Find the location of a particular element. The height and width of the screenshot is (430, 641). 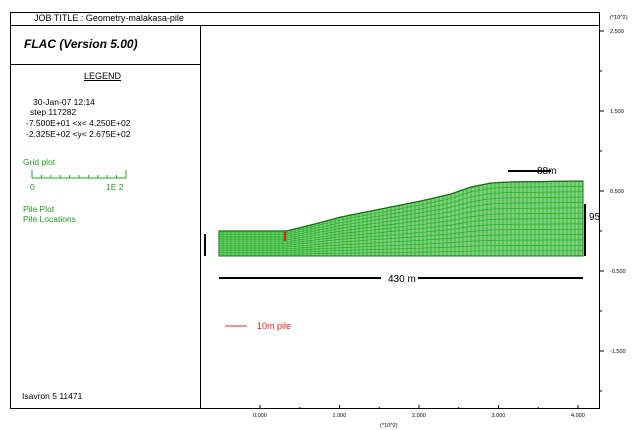

legend-title: LEGEND is located at coordinates (103, 76).